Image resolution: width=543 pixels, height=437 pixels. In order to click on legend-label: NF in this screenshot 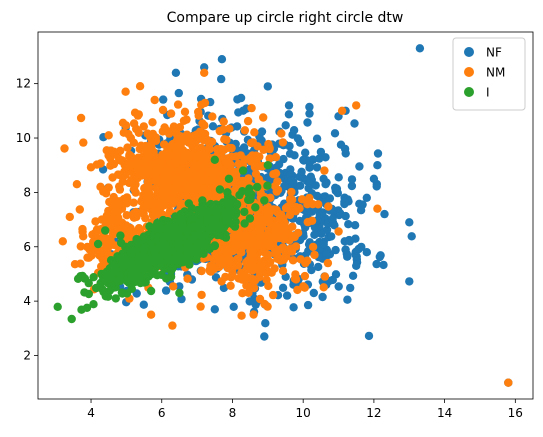, I will do `click(494, 53)`.